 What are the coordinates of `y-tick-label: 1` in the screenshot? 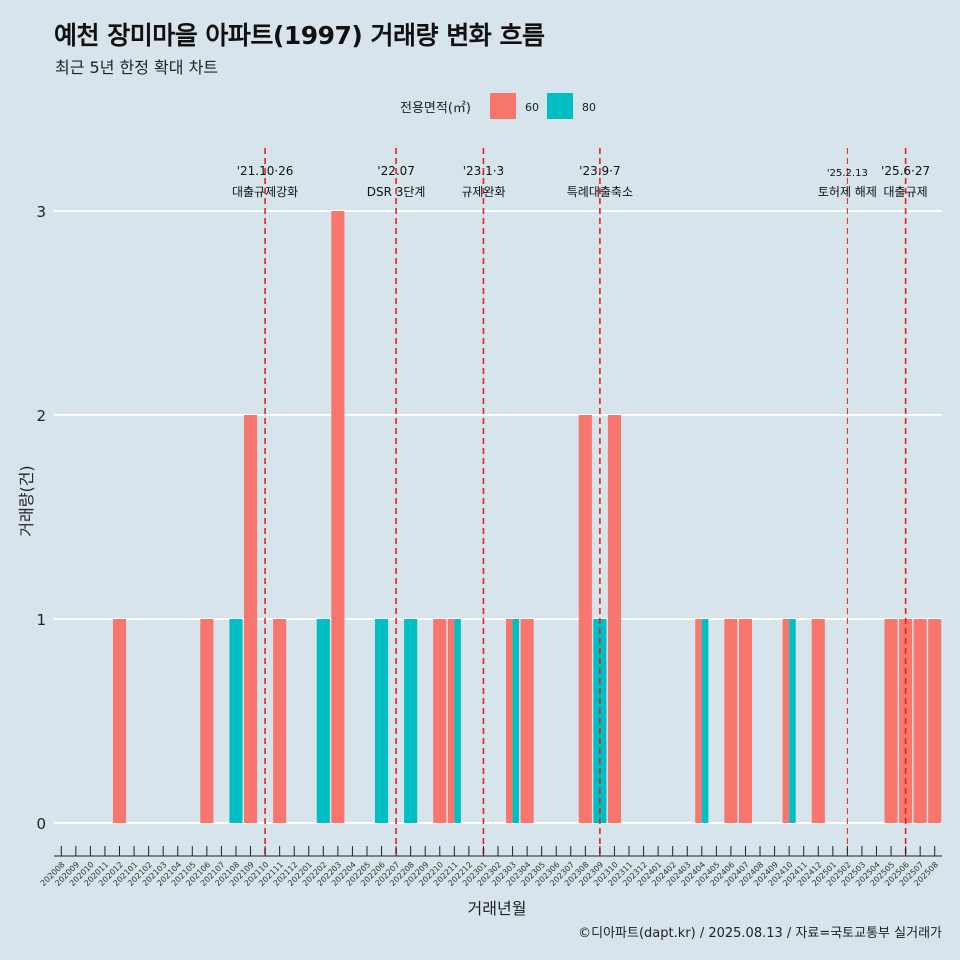 It's located at (41, 620).